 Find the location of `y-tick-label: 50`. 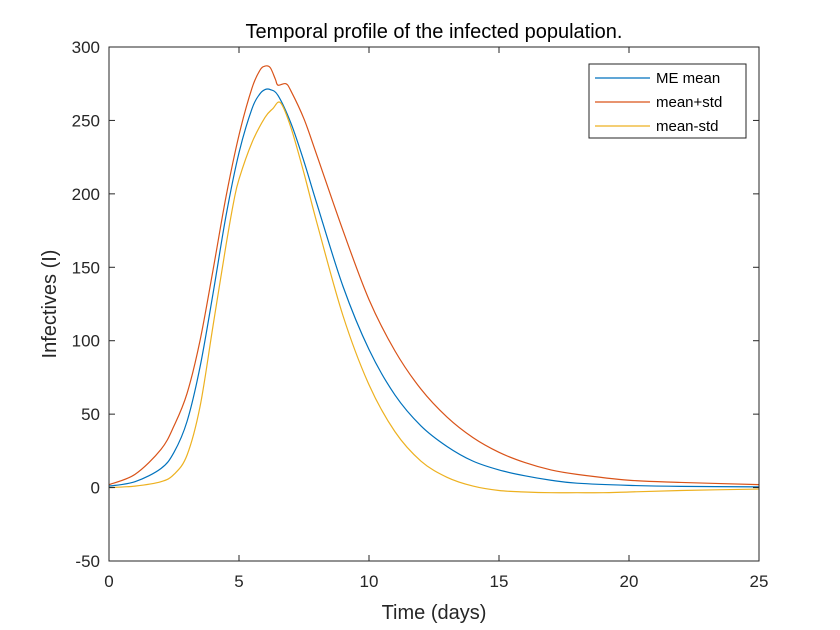

y-tick-label: 50 is located at coordinates (90, 414).